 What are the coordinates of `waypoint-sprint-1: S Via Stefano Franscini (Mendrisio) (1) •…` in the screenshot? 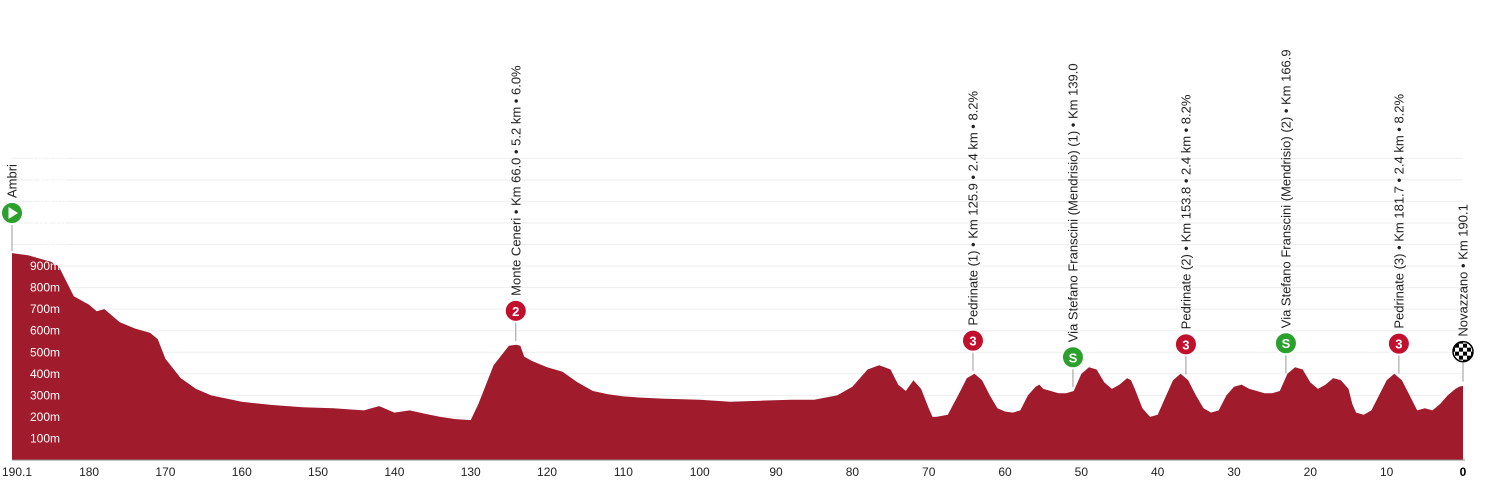 It's located at (1072, 225).